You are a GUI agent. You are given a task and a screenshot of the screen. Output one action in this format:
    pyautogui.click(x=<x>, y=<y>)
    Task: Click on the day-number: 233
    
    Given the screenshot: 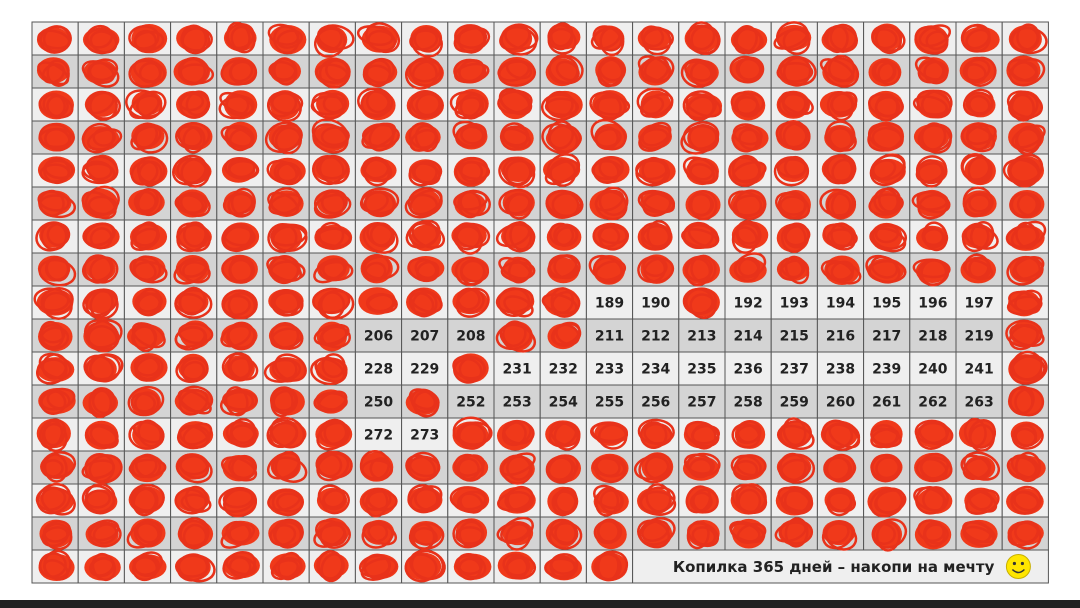 What is the action you would take?
    pyautogui.click(x=609, y=370)
    